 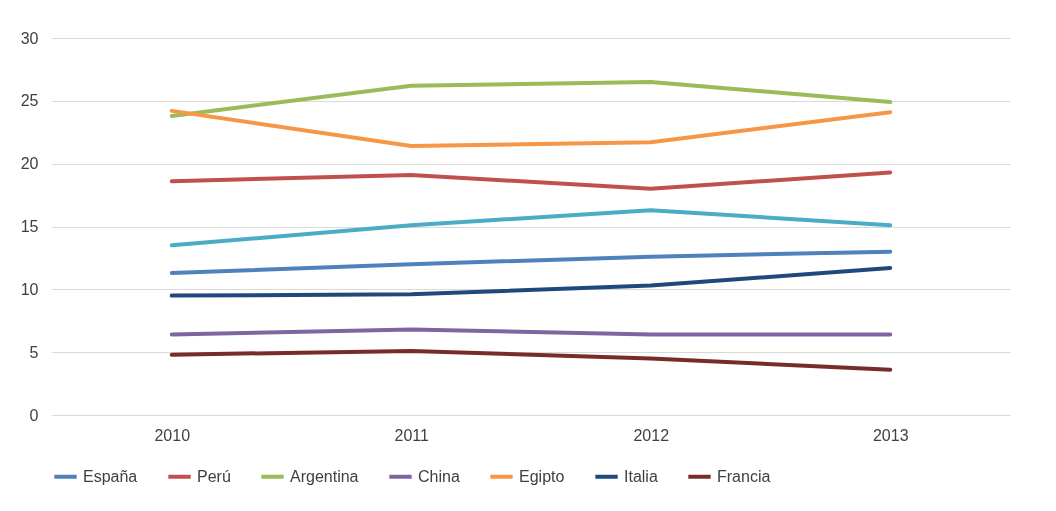 What do you see at coordinates (439, 476) in the screenshot?
I see `legend-label: China` at bounding box center [439, 476].